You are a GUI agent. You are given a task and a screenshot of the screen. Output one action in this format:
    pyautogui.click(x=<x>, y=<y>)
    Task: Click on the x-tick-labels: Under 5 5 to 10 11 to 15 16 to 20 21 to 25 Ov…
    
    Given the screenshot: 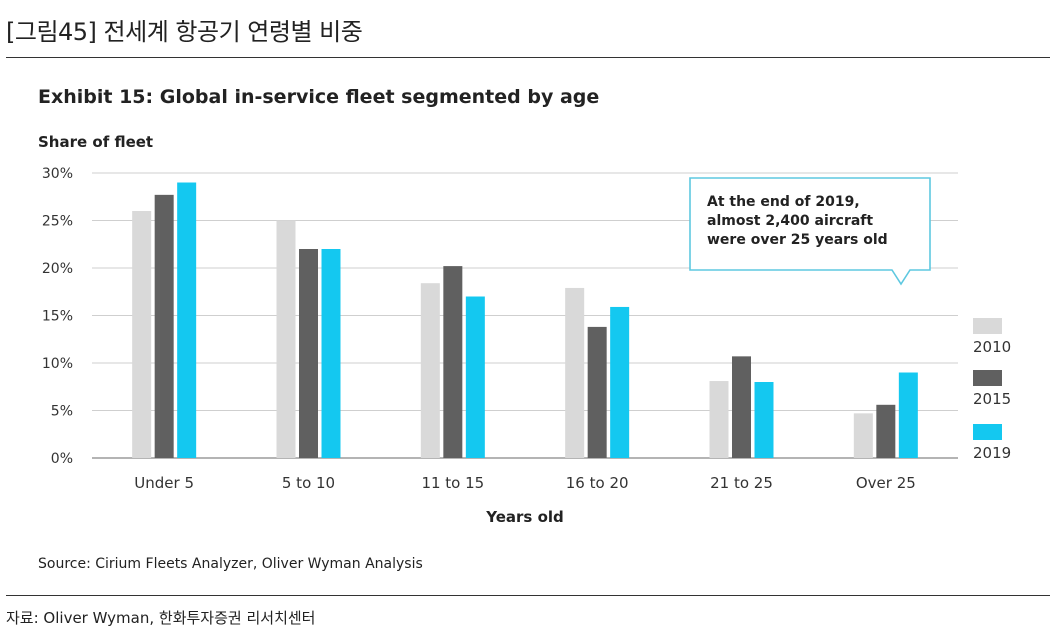 What is the action you would take?
    pyautogui.click(x=524, y=483)
    